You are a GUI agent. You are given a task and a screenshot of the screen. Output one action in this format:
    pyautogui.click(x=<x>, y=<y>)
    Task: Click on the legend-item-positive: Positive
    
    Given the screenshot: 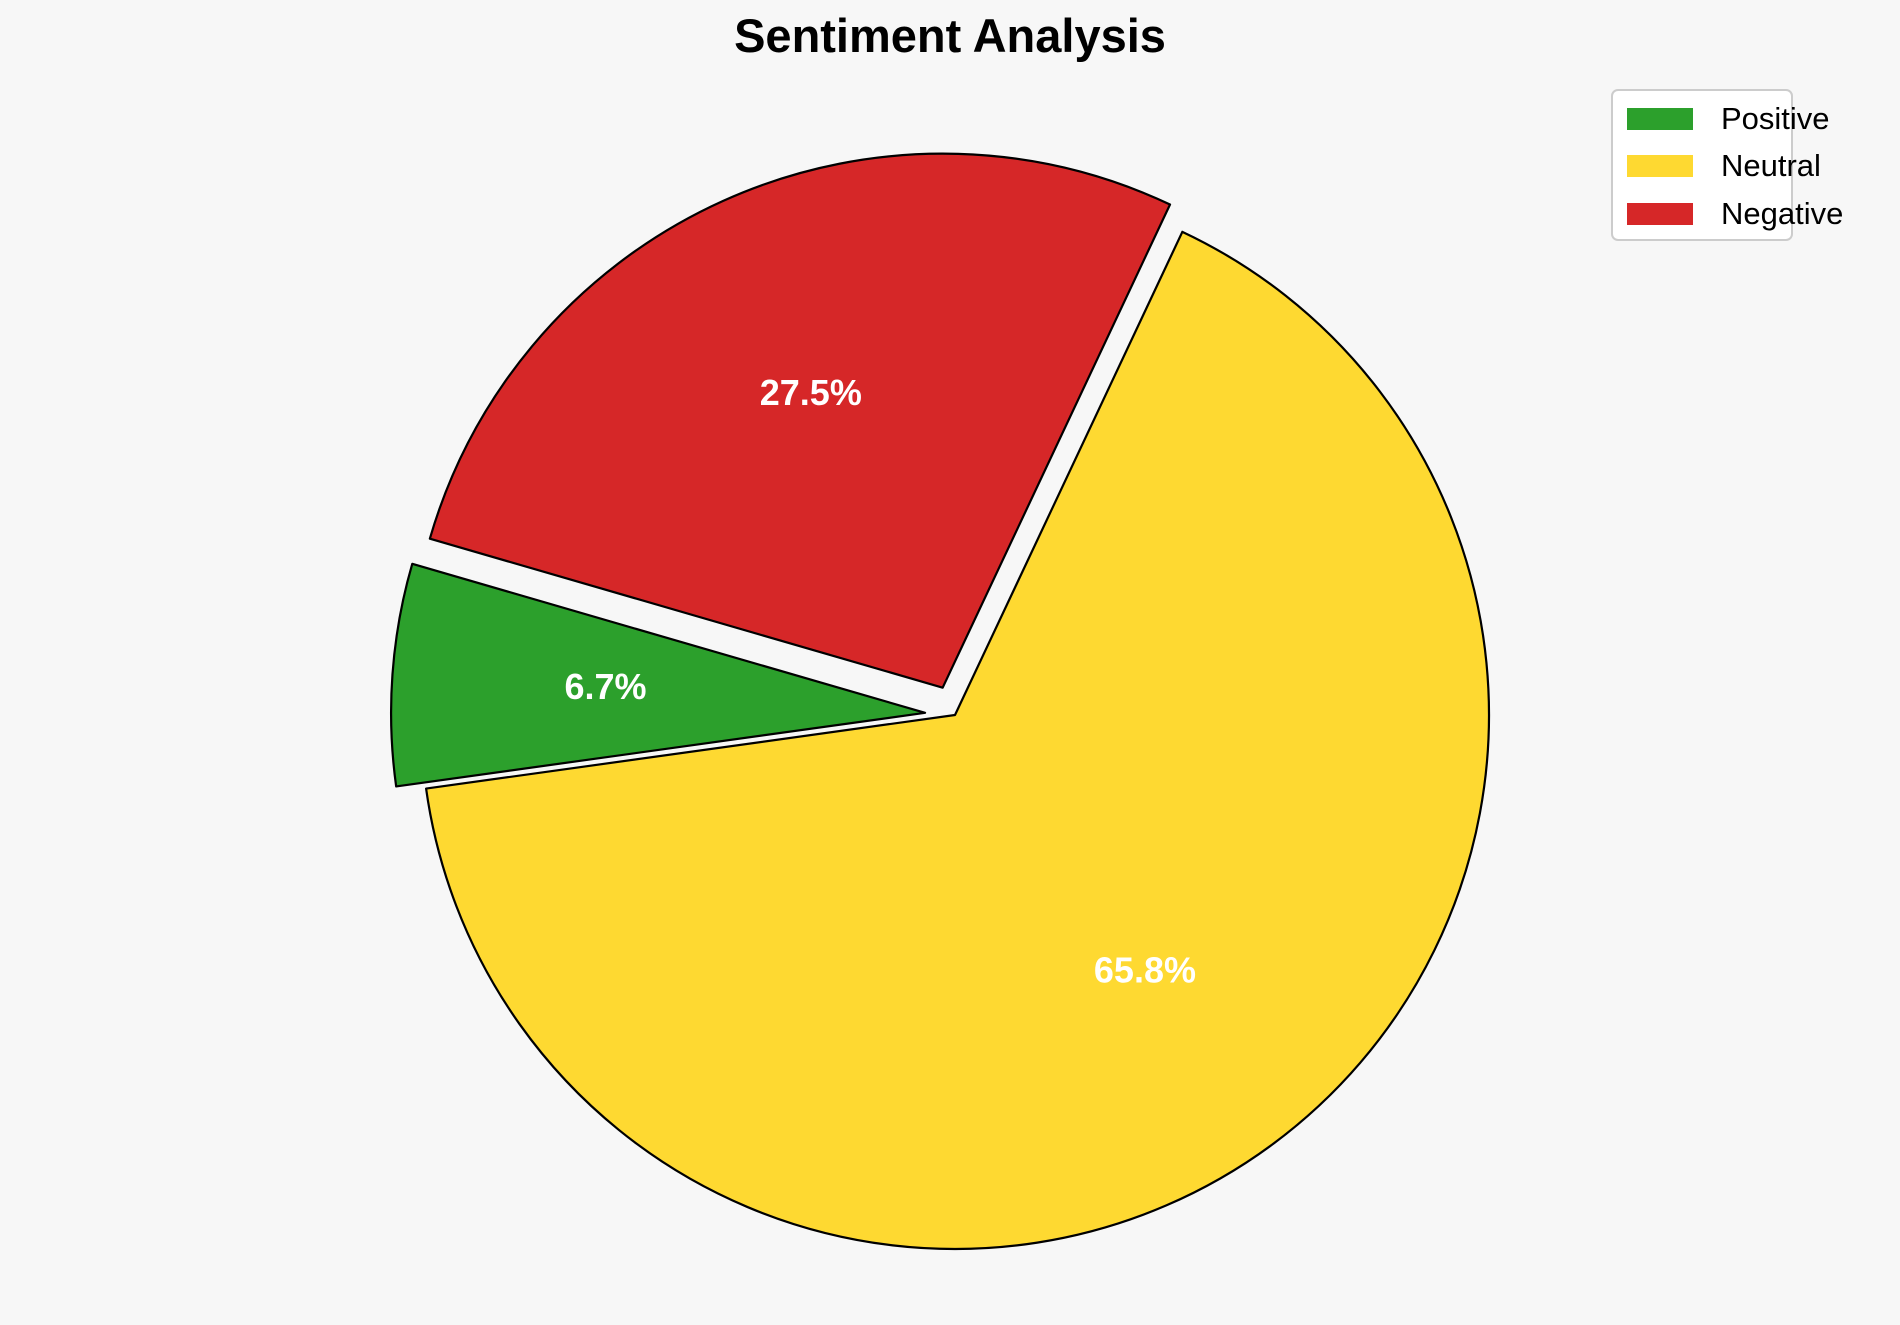 What is the action you would take?
    pyautogui.click(x=1728, y=119)
    